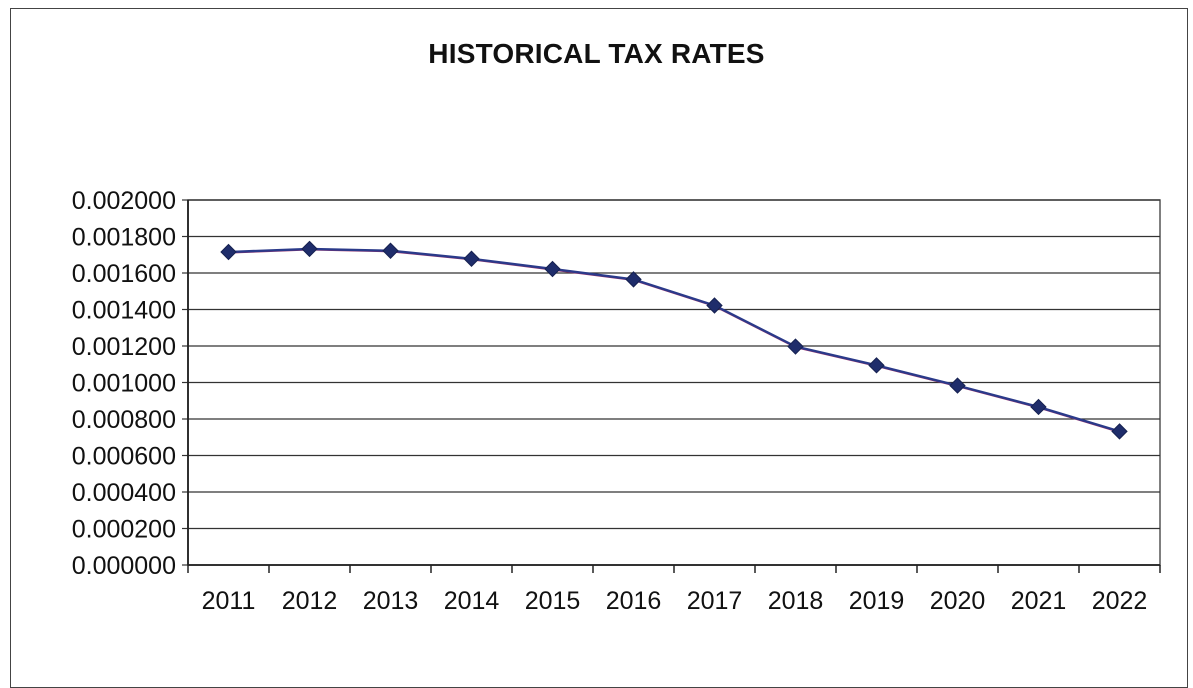 The image size is (1193, 688). What do you see at coordinates (124, 493) in the screenshot?
I see `y-tick-label: 0.000400` at bounding box center [124, 493].